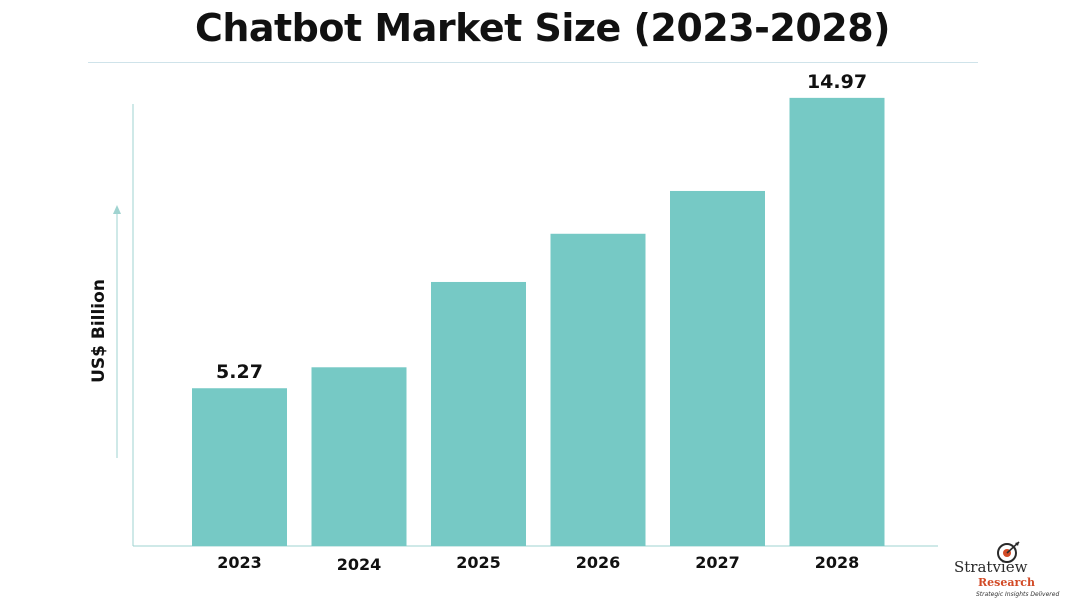 The width and height of the screenshot is (1085, 608). I want to click on x-tick-label-2024: 2024, so click(359, 564).